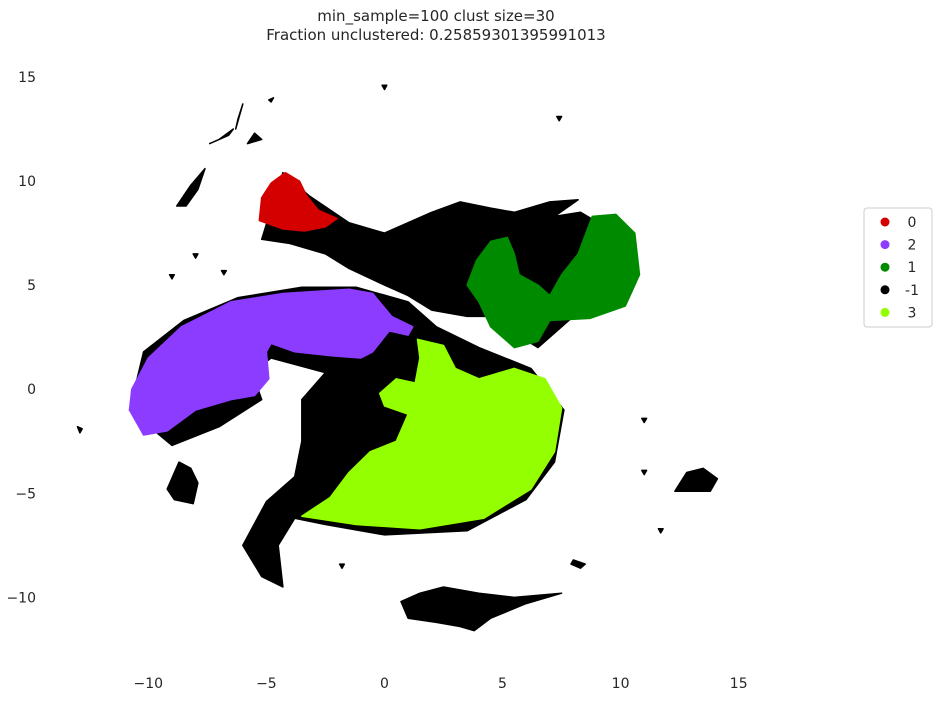 The width and height of the screenshot is (942, 701). What do you see at coordinates (502, 684) in the screenshot?
I see `x-tick-label: 5` at bounding box center [502, 684].